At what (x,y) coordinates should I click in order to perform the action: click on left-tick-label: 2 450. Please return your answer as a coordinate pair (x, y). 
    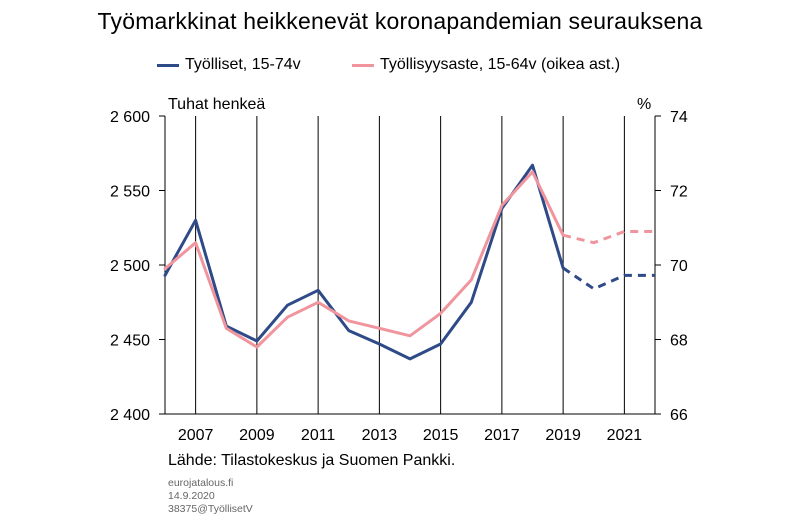
    Looking at the image, I should click on (130, 341).